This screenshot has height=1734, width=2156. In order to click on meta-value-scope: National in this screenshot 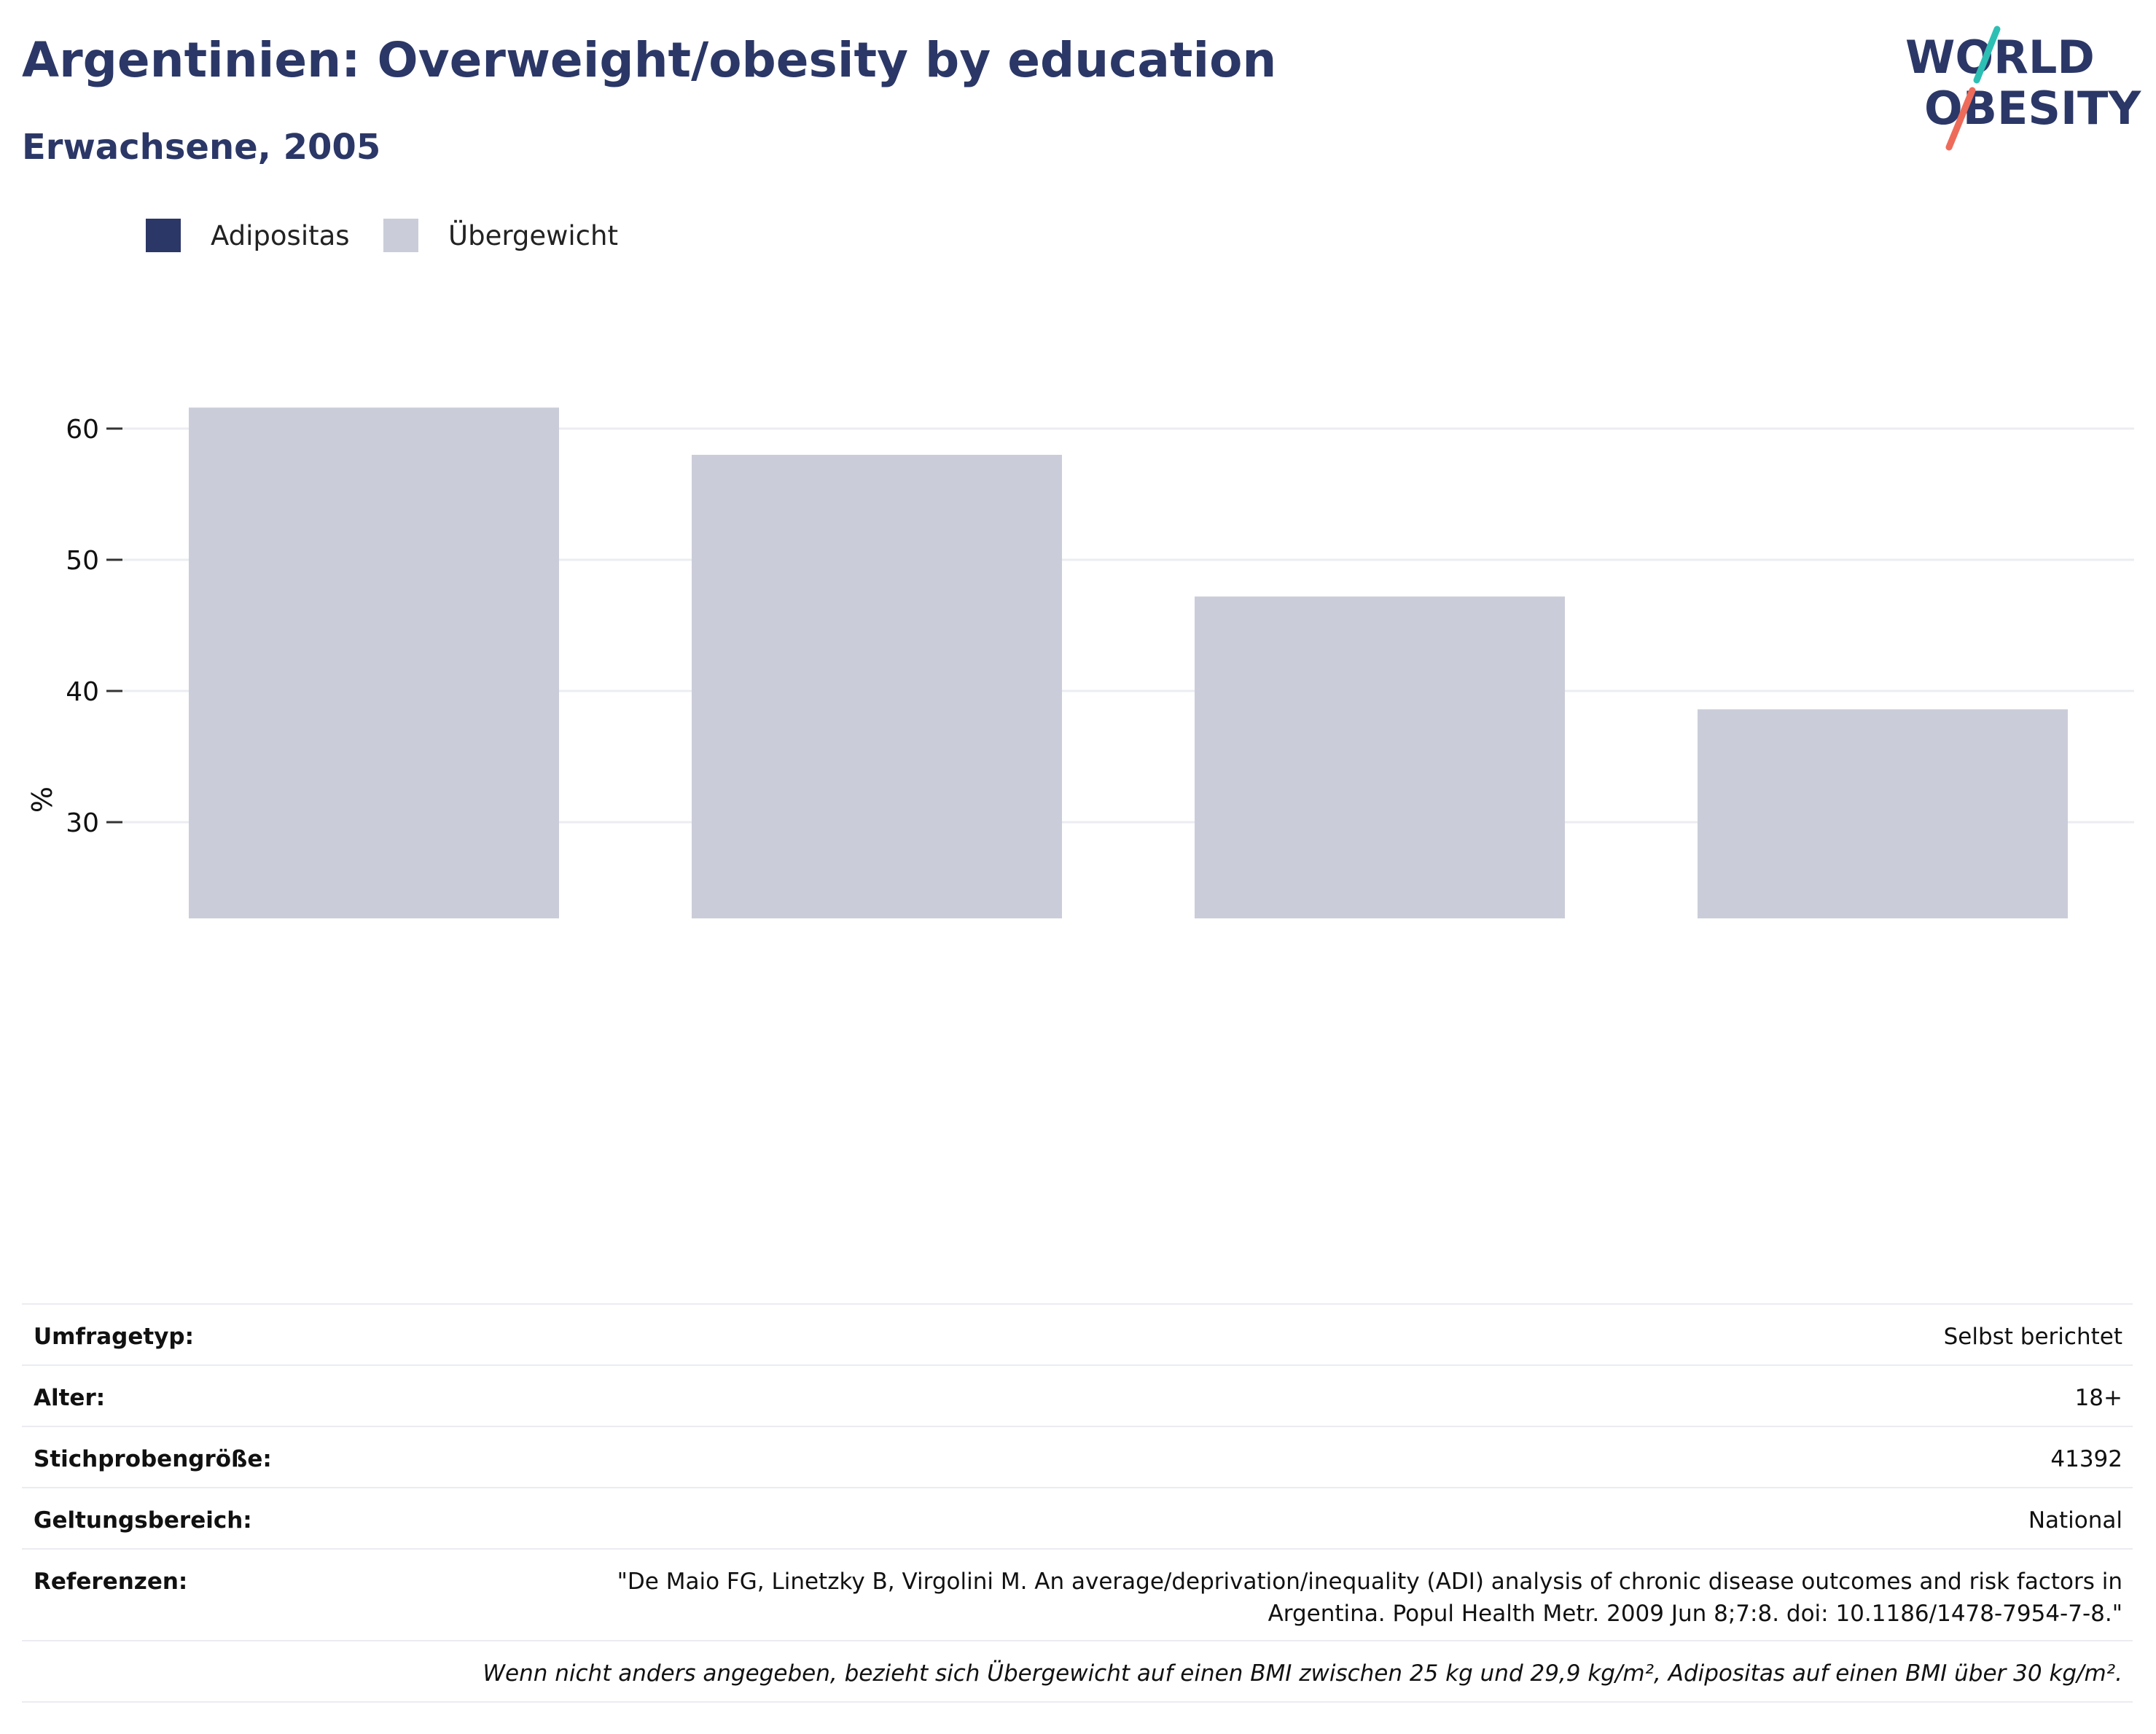, I will do `click(2075, 1520)`.